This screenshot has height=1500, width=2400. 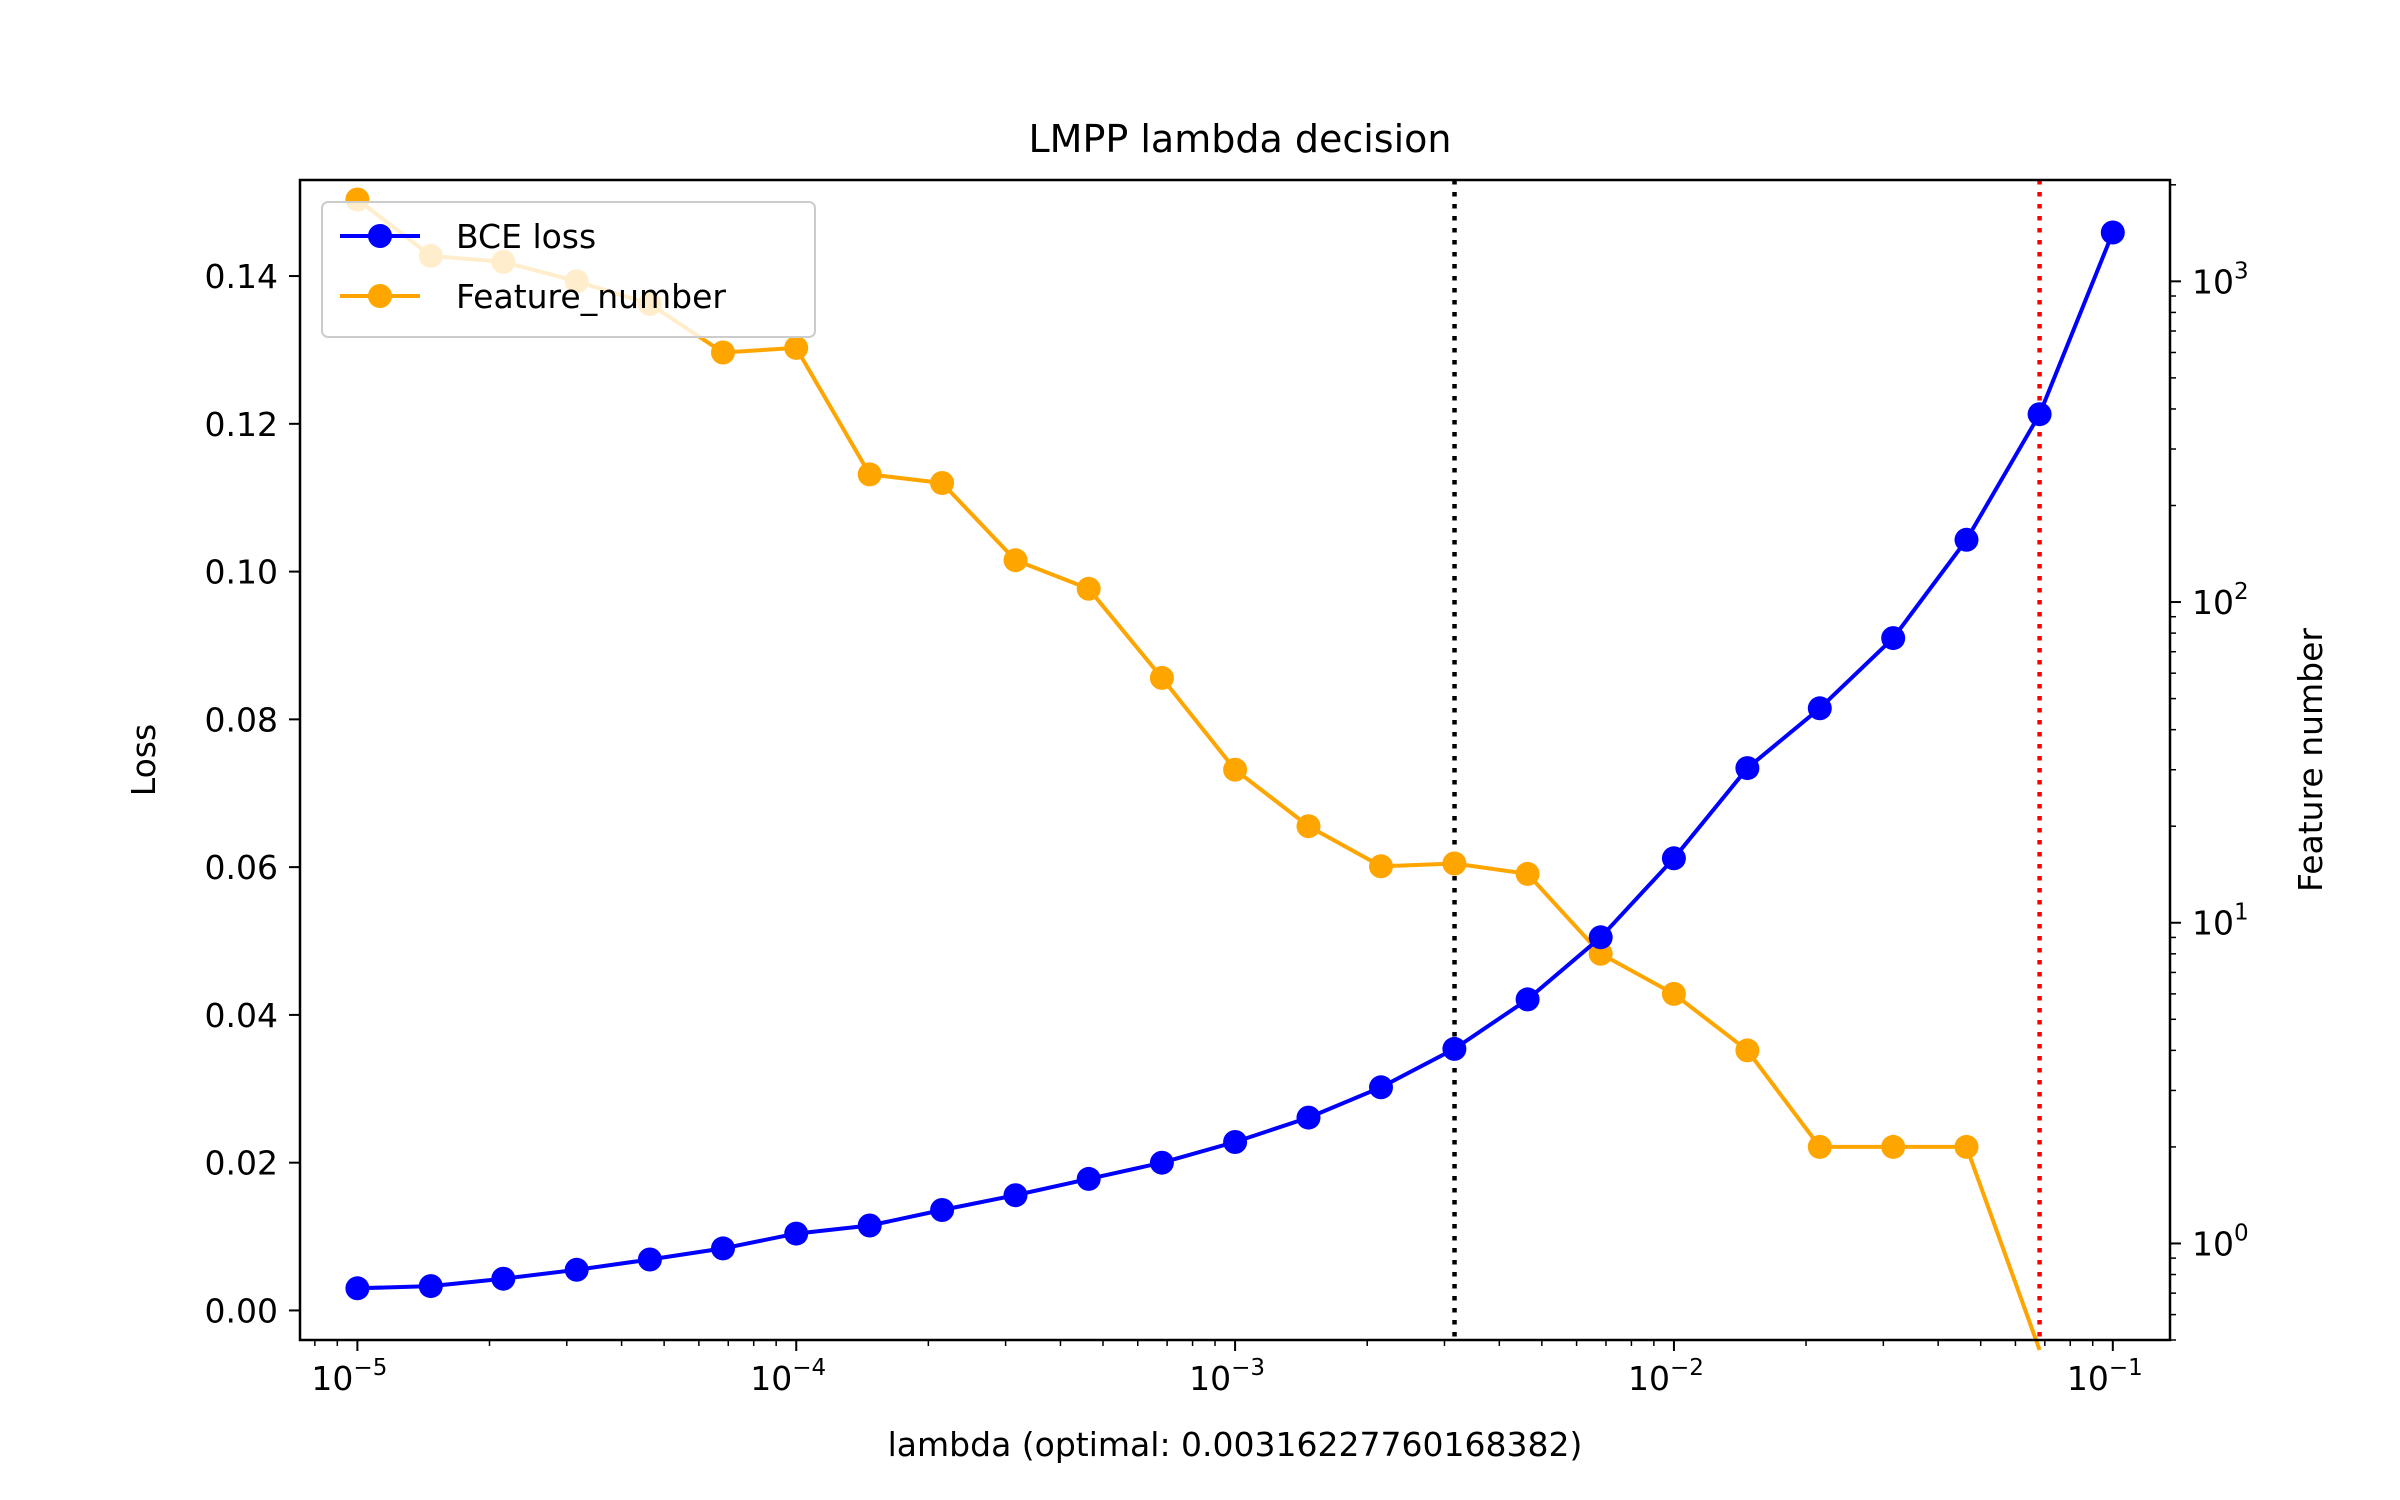 I want to click on y-axis-label: Loss, so click(x=143, y=760).